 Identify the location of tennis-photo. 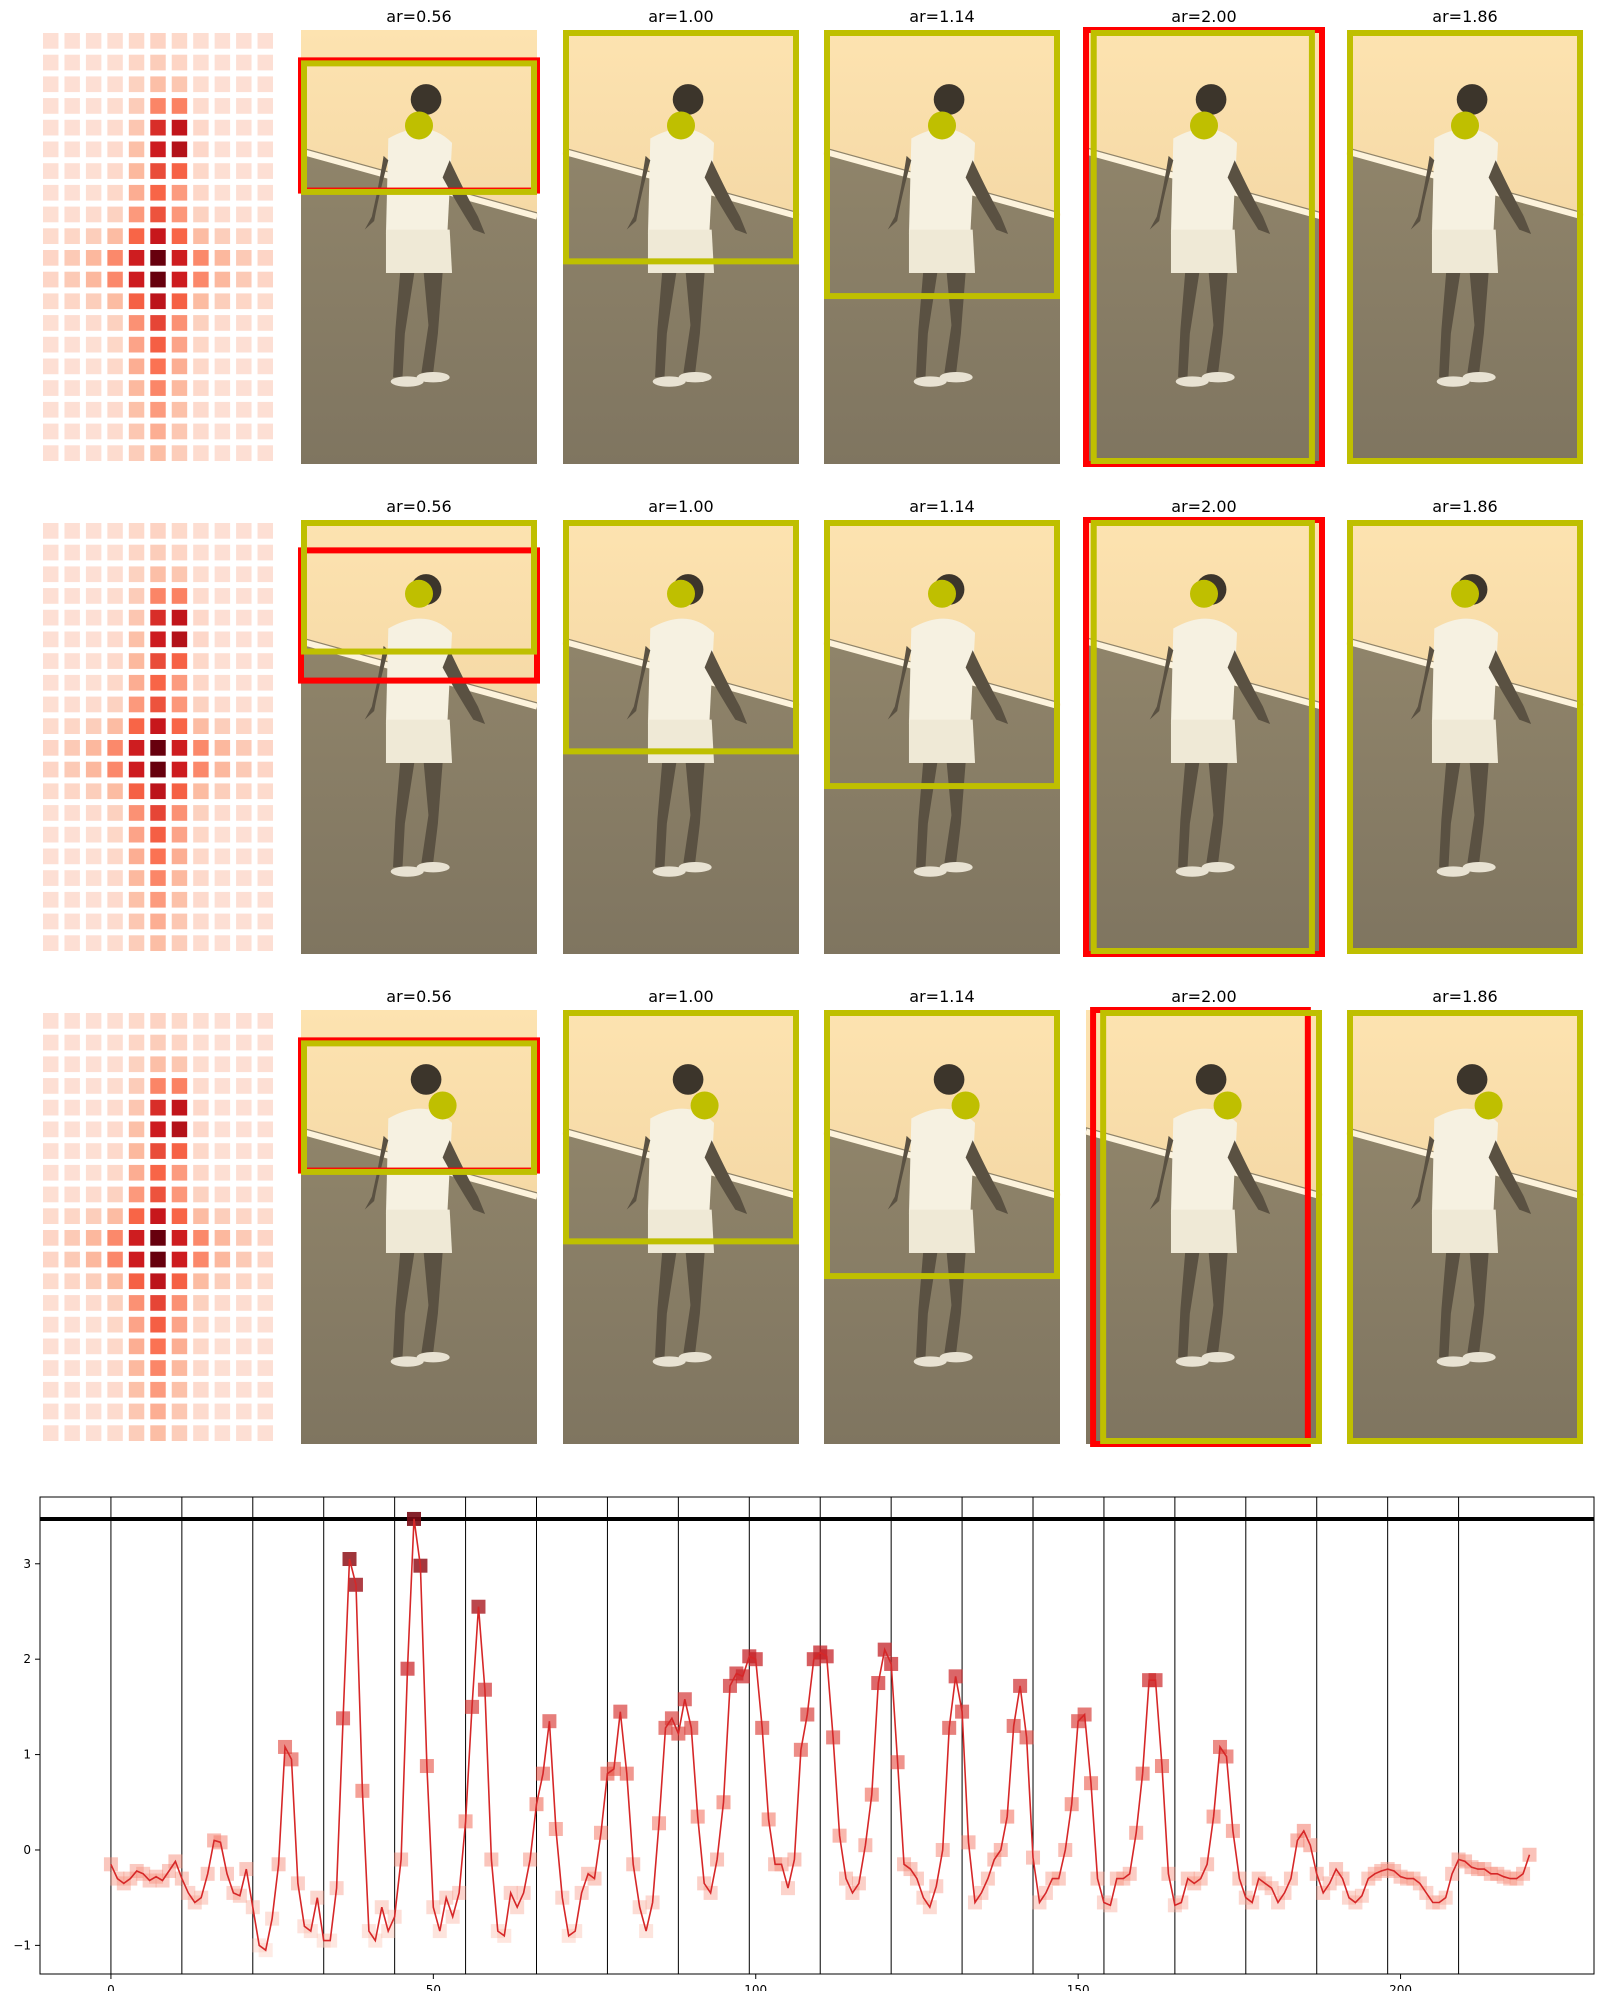
(942, 1227).